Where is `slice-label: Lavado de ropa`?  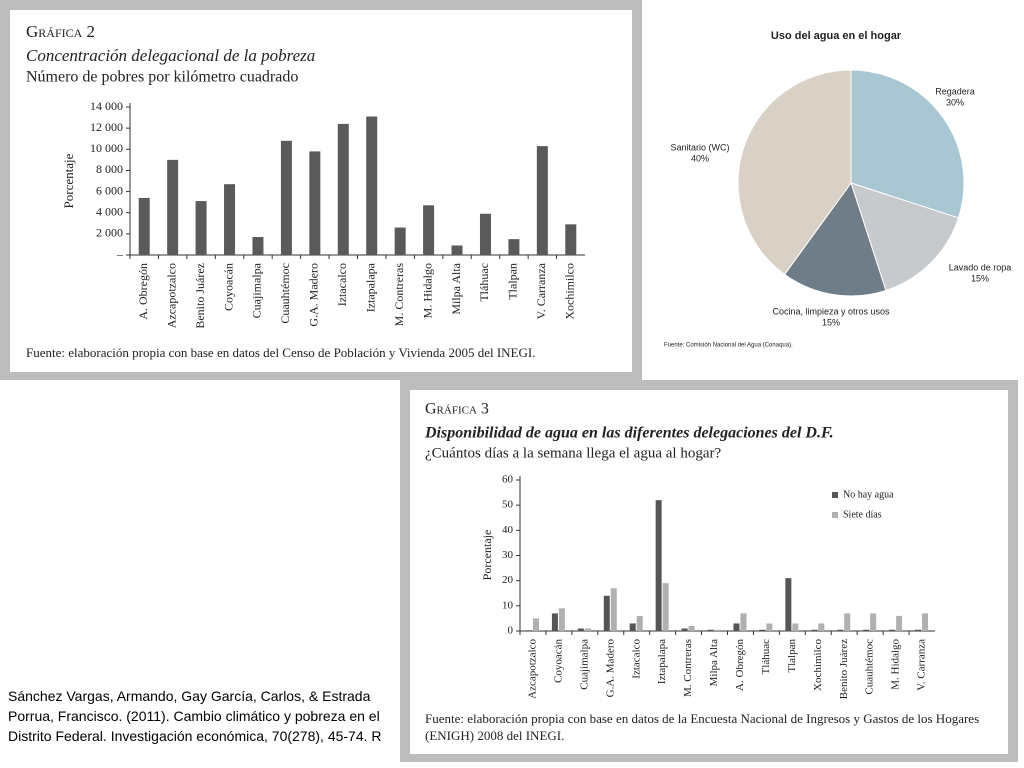 slice-label: Lavado de ropa is located at coordinates (980, 267).